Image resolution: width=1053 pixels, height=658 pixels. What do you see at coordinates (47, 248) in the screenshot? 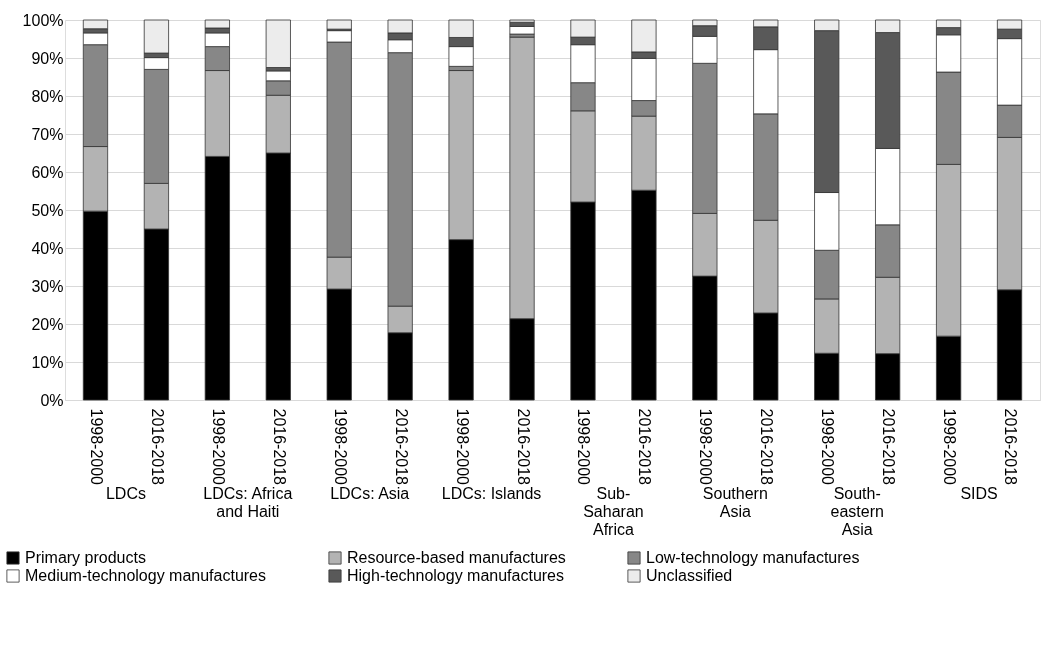
I see `y-tick-label: 40%` at bounding box center [47, 248].